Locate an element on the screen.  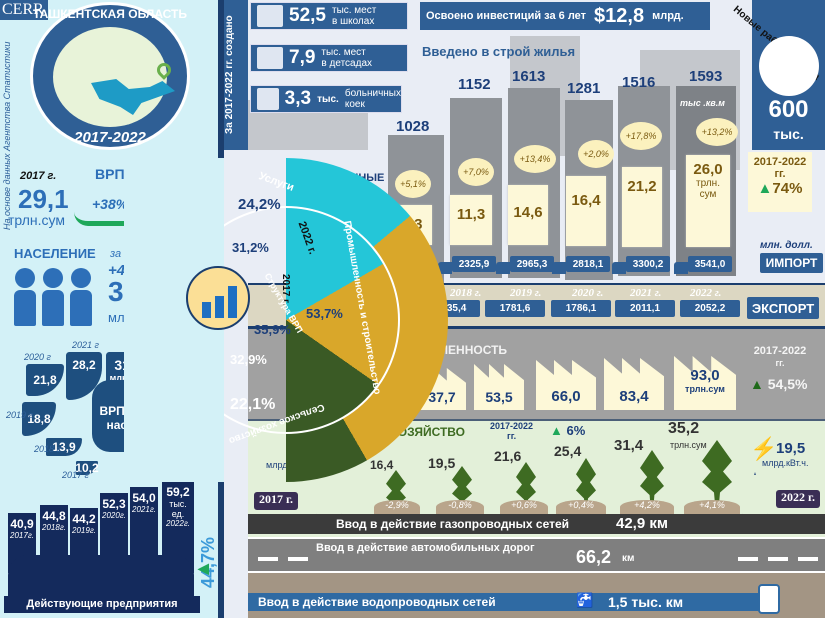
industry-period: 2017-2022 гг. is located at coordinates (780, 356).